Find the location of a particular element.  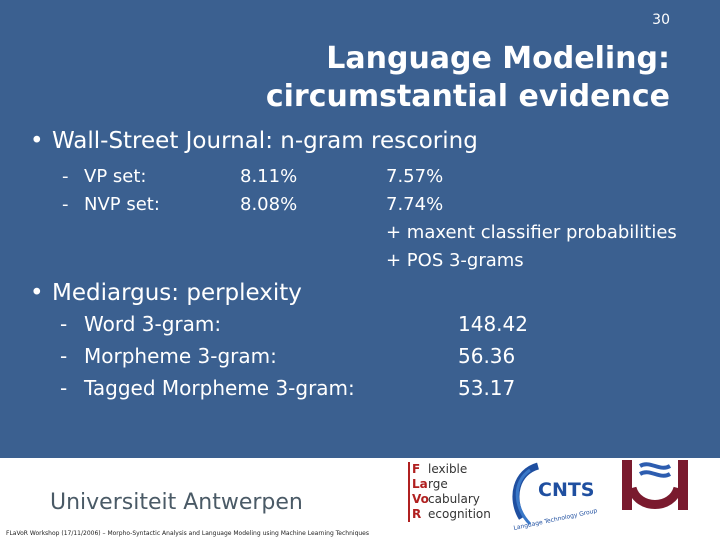

bullet-wsj: • Wall-Street Journal: n-gram rescoring is located at coordinates (254, 141).